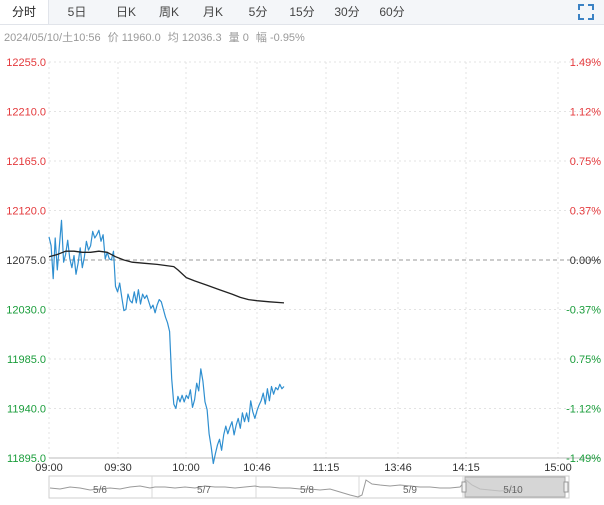 The height and width of the screenshot is (505, 604). Describe the element at coordinates (24, 12) in the screenshot. I see `tab-intraday: 分时` at that location.